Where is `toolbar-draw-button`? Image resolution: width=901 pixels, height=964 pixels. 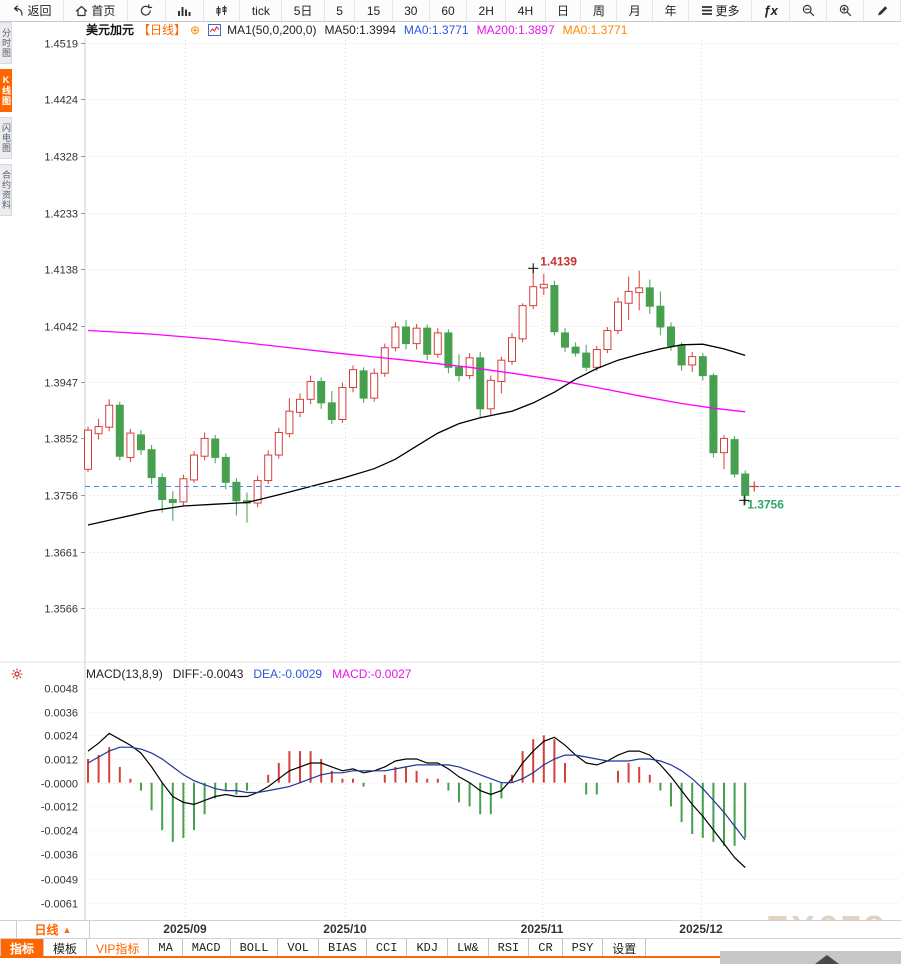
toolbar-draw-button is located at coordinates (882, 10).